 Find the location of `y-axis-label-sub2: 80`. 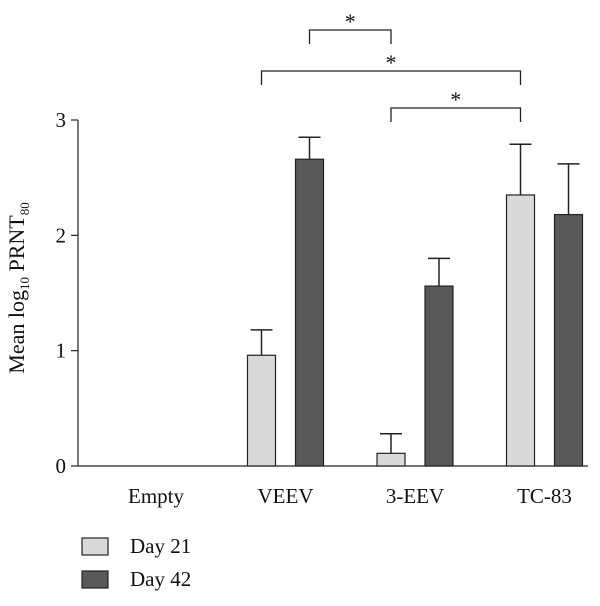

y-axis-label-sub2: 80 is located at coordinates (24, 208).